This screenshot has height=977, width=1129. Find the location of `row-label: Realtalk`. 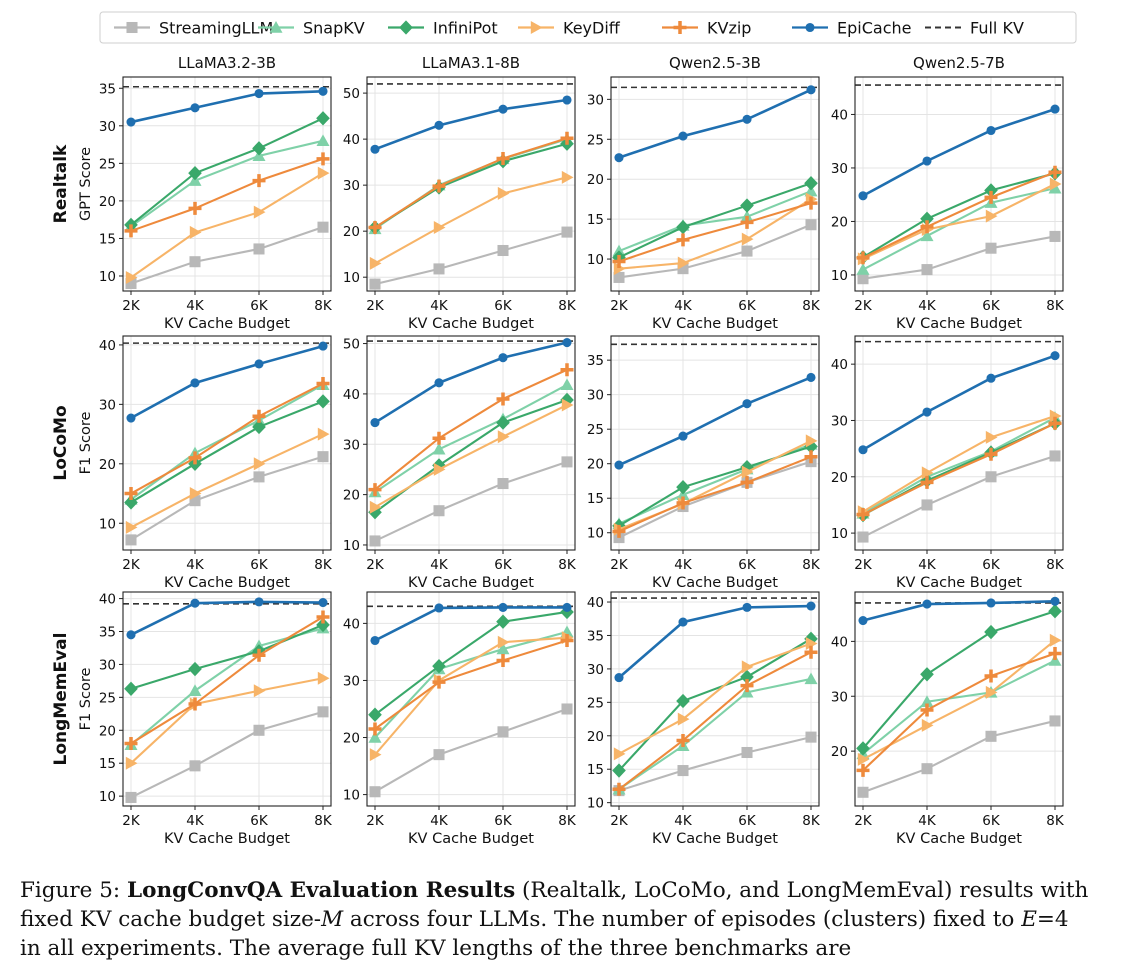

row-label: Realtalk is located at coordinates (61, 183).